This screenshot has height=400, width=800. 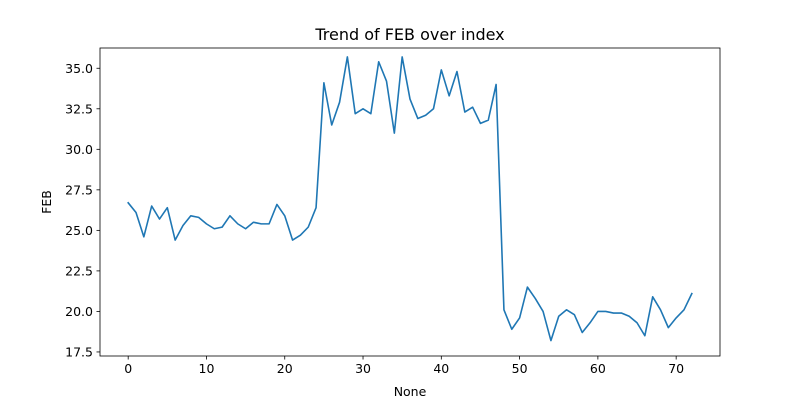 I want to click on x-tick-label: 20, so click(x=285, y=368).